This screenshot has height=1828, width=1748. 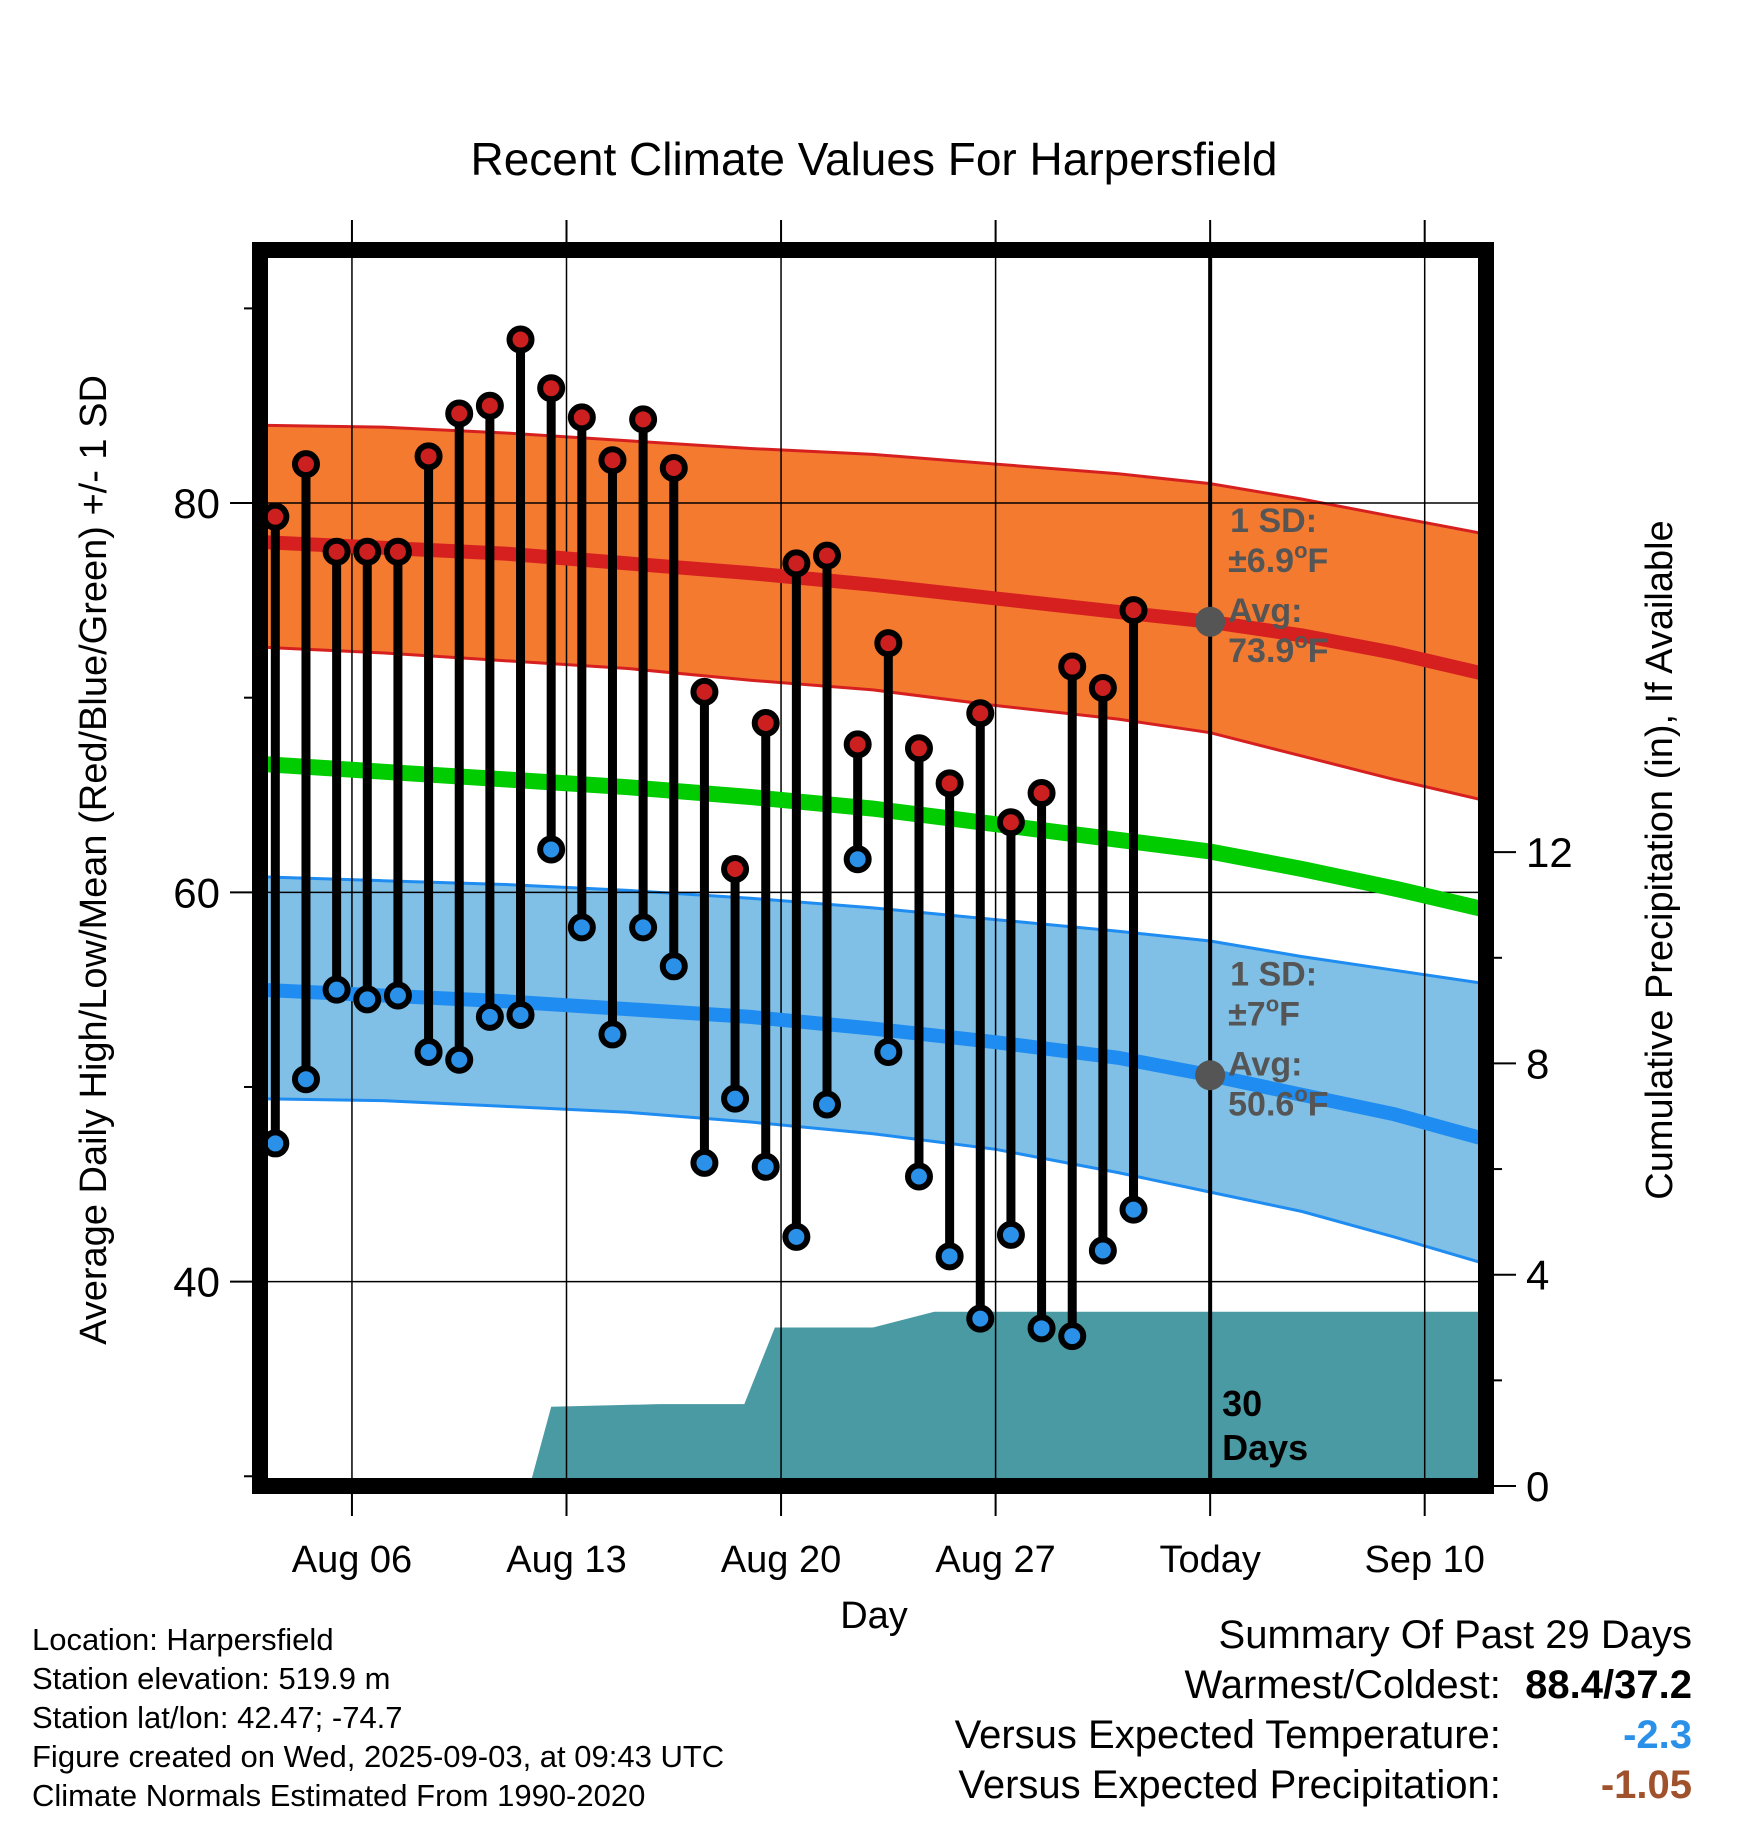 What do you see at coordinates (1272, 1003) in the screenshot?
I see `low-sd-degree: o` at bounding box center [1272, 1003].